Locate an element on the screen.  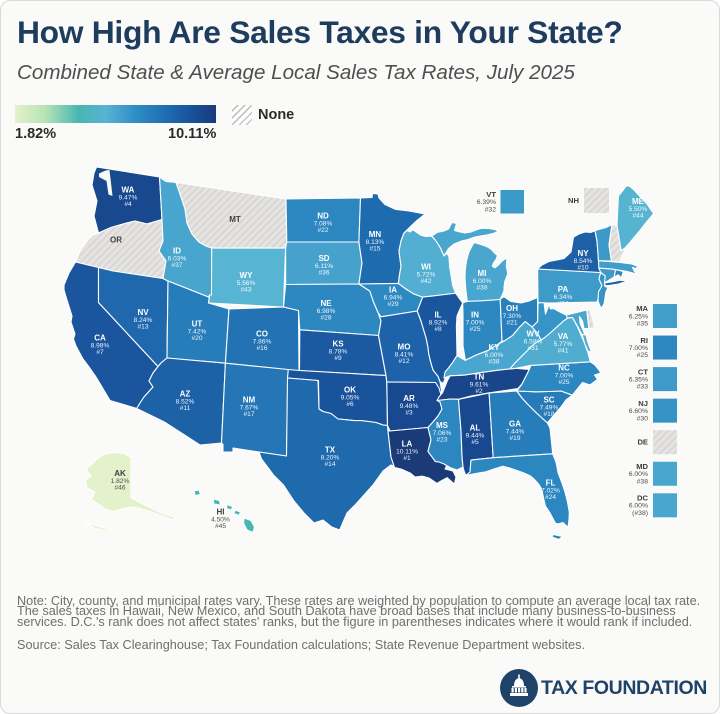
svg-text: FL is located at coordinates (551, 483).